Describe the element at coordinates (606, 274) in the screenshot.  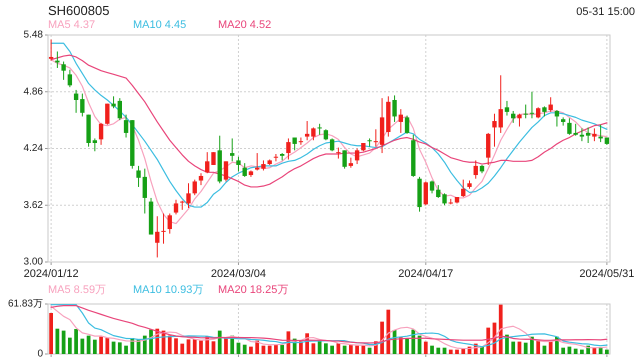
I see `x-tick-label: 2024/05/31` at that location.